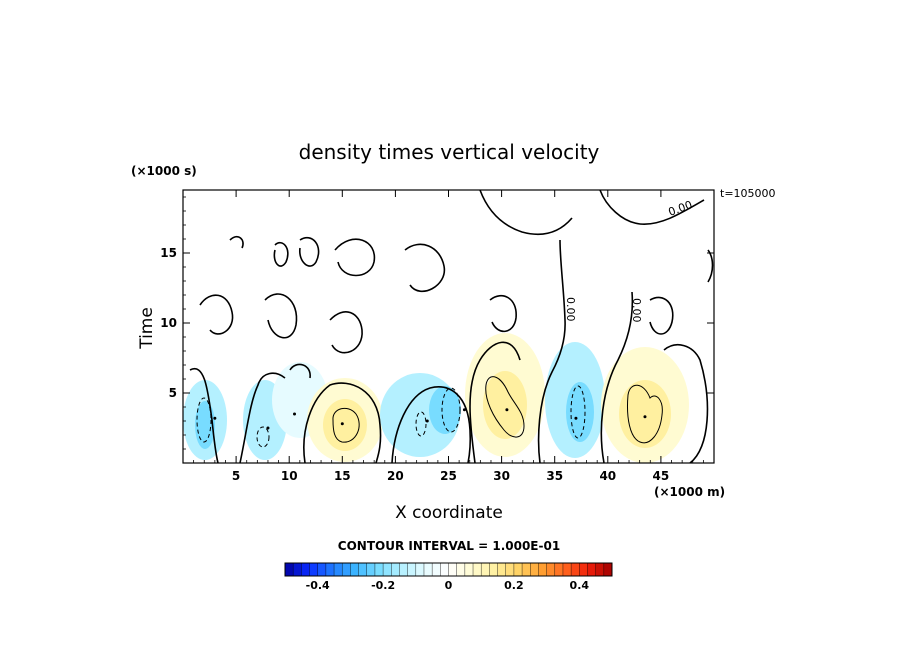  I want to click on y-axis-title: Time, so click(147, 328).